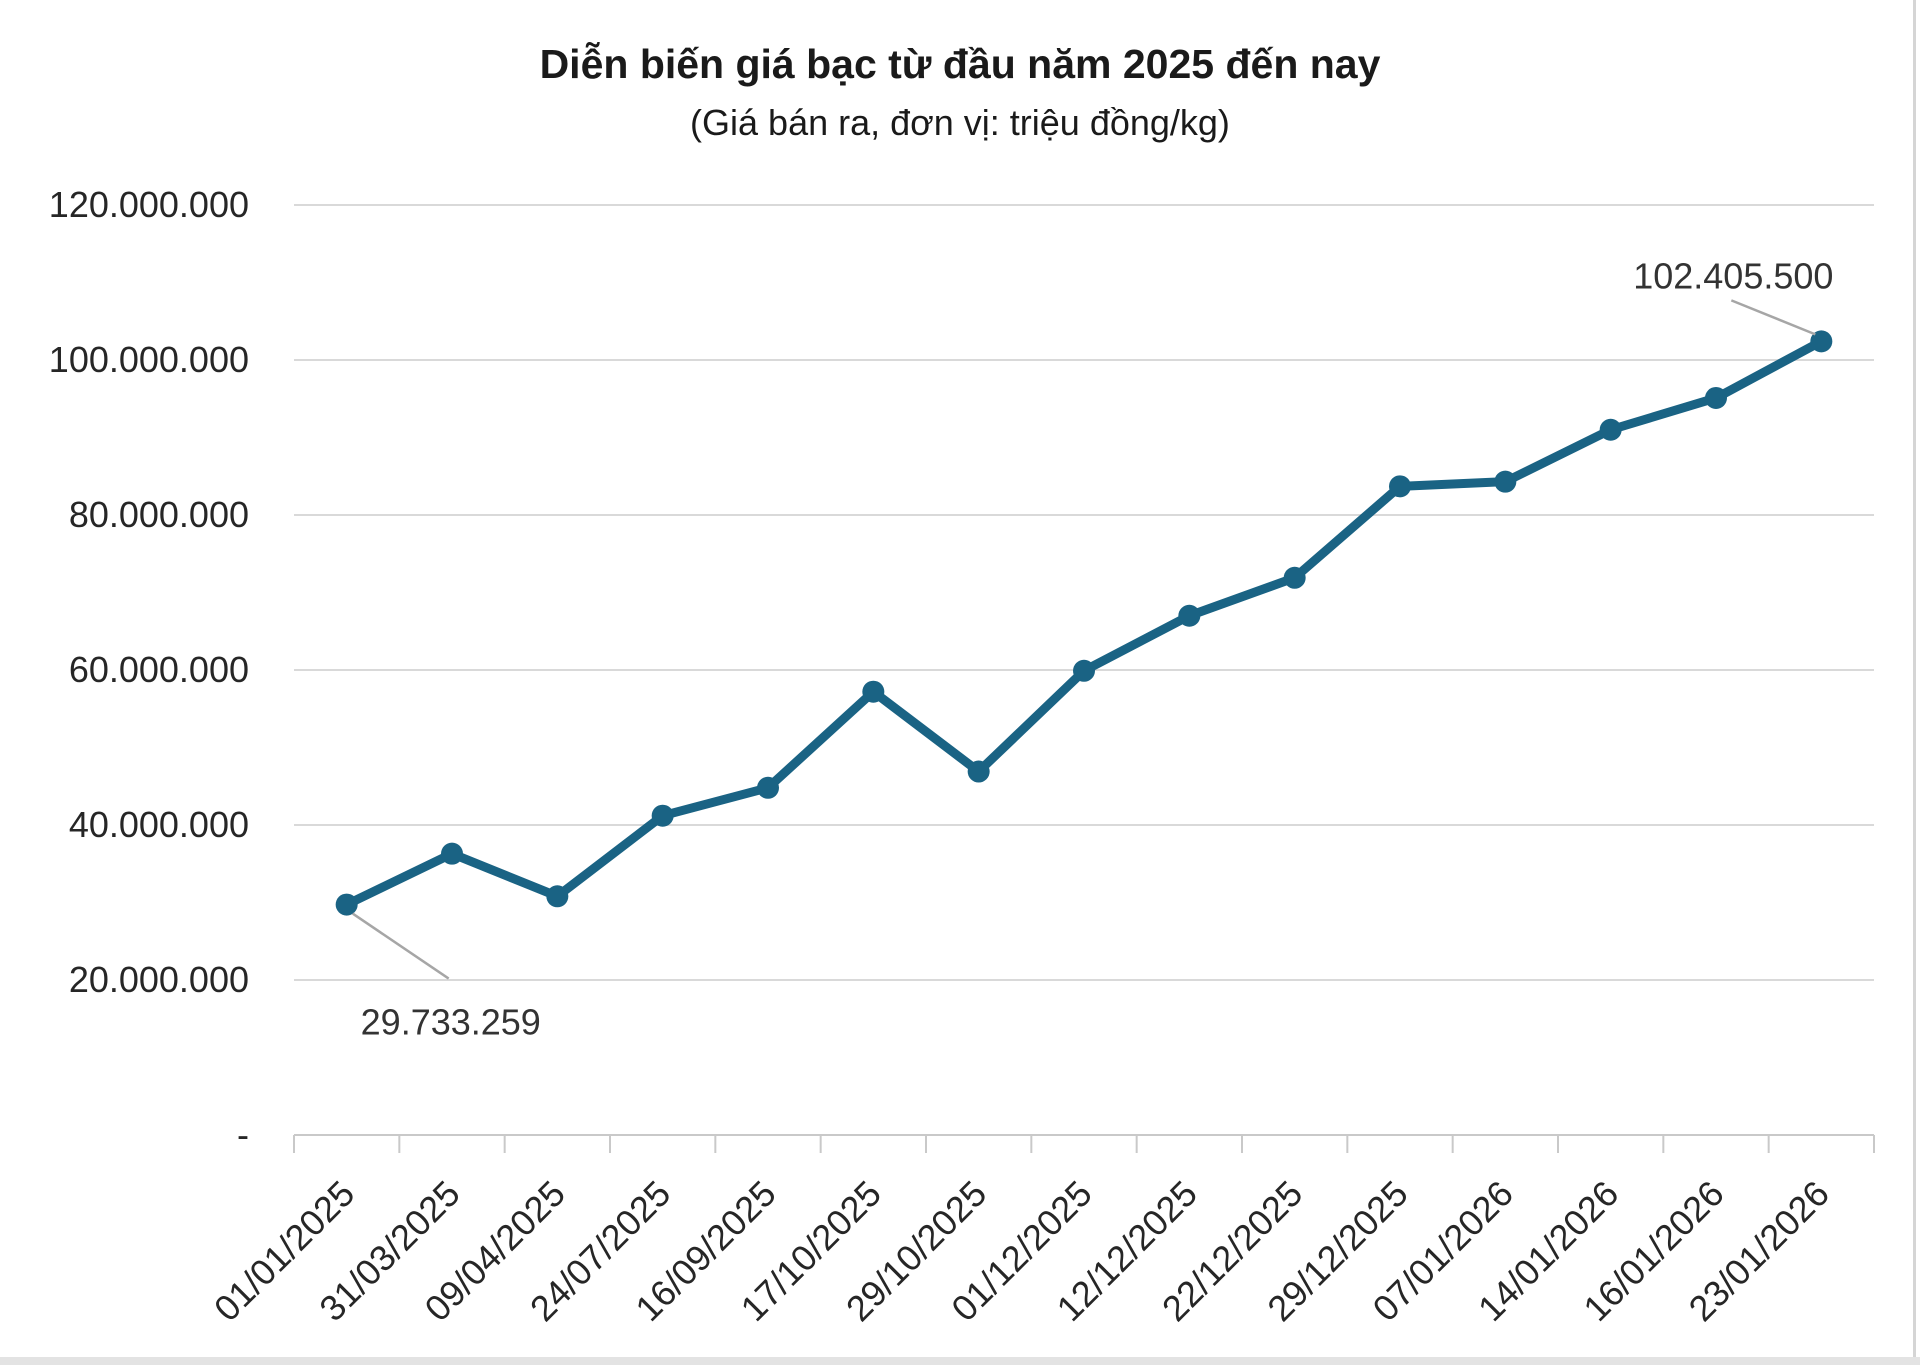 This screenshot has height=1365, width=1920. I want to click on annotation-label: 29.733.259, so click(451, 1022).